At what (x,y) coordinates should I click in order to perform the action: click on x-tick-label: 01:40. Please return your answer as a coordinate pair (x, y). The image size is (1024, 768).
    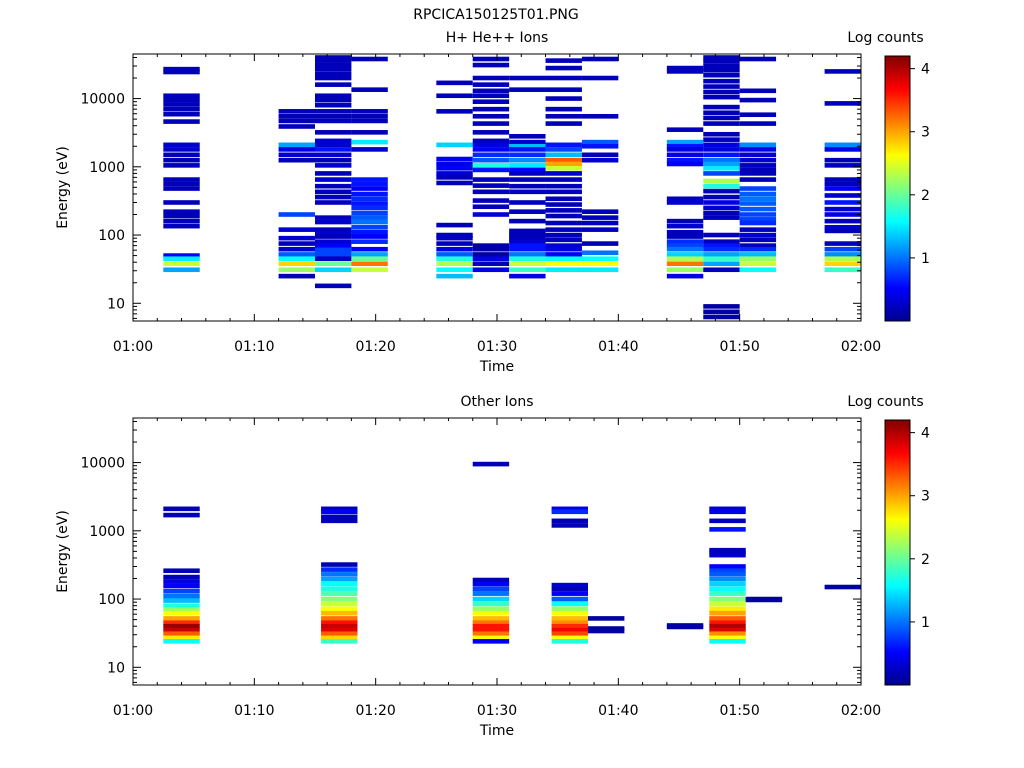
    Looking at the image, I should click on (618, 711).